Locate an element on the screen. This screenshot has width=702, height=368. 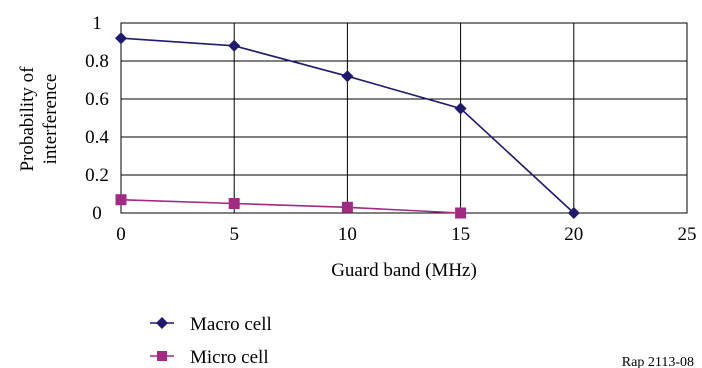
y-tick-label: 0.2 is located at coordinates (97, 175).